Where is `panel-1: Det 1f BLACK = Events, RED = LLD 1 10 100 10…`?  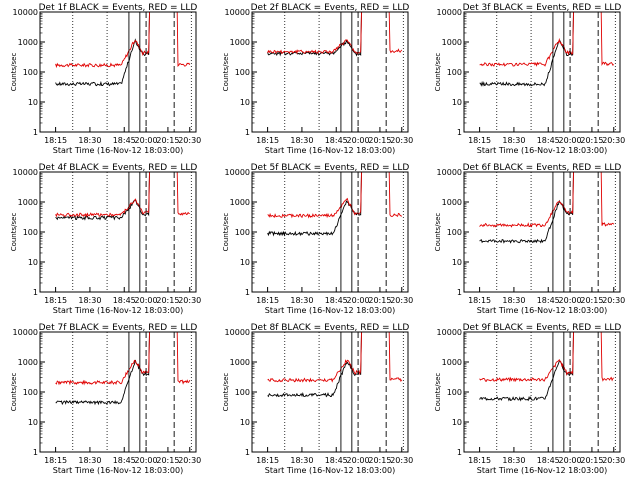
panel-1: Det 1f BLACK = Events, RED = LLD 1 10 100 10… is located at coordinates (105, 79).